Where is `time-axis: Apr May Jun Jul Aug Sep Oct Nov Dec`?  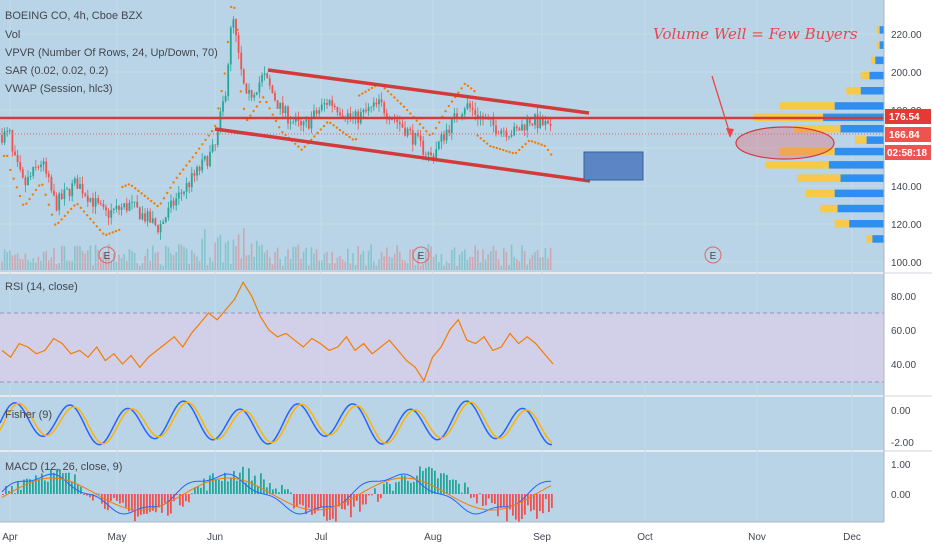 time-axis: Apr May Jun Jul Aug Sep Oct Nov Dec is located at coordinates (431, 537).